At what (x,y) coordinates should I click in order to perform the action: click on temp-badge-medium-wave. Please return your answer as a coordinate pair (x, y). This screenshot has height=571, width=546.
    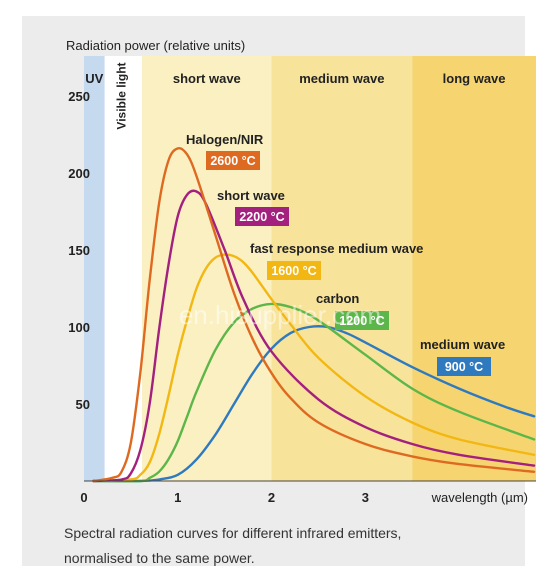
    Looking at the image, I should click on (464, 366).